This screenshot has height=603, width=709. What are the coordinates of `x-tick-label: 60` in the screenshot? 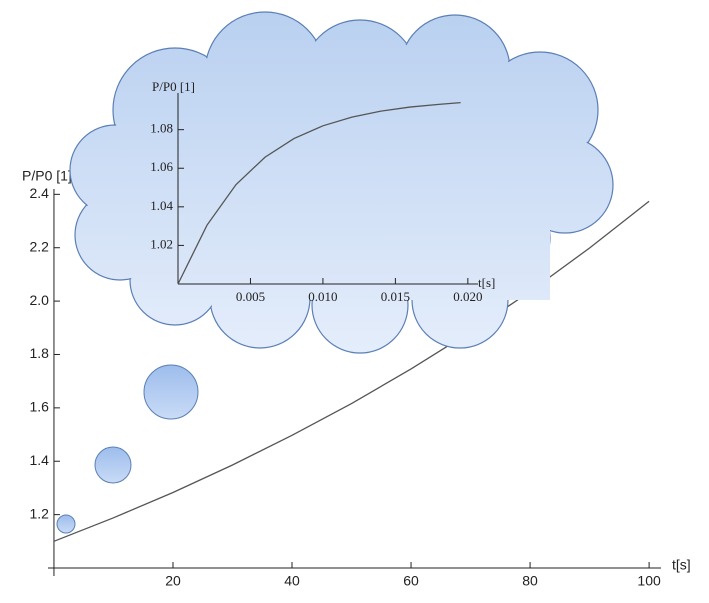 It's located at (411, 581).